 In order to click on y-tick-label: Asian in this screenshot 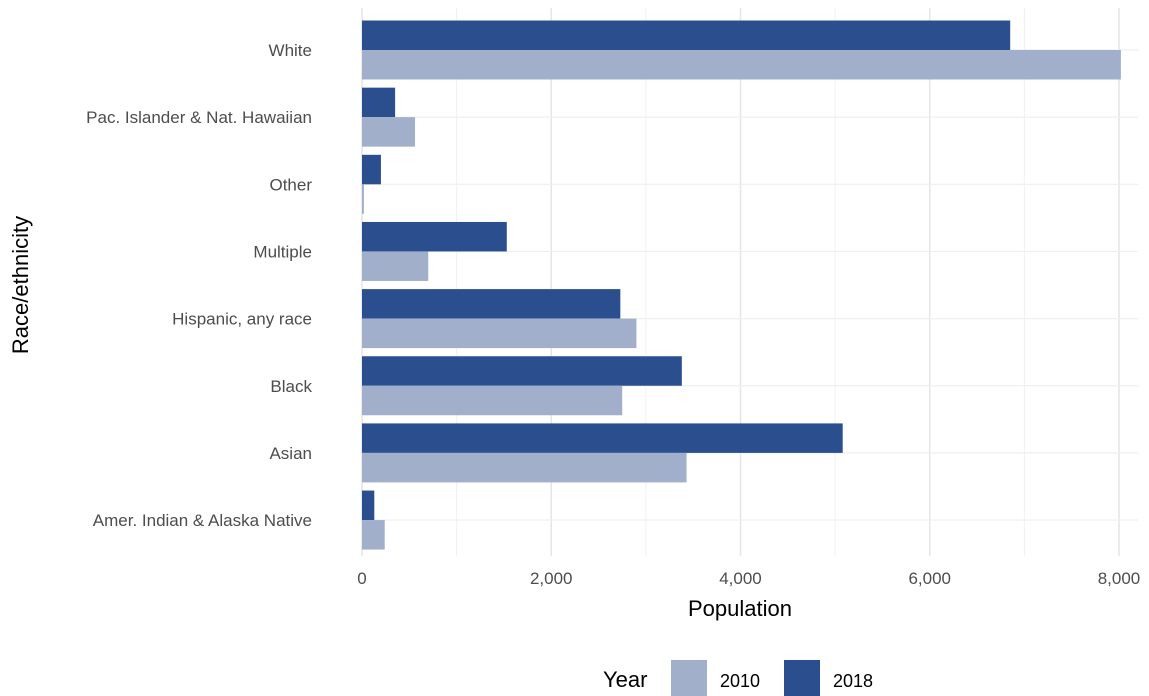, I will do `click(290, 453)`.